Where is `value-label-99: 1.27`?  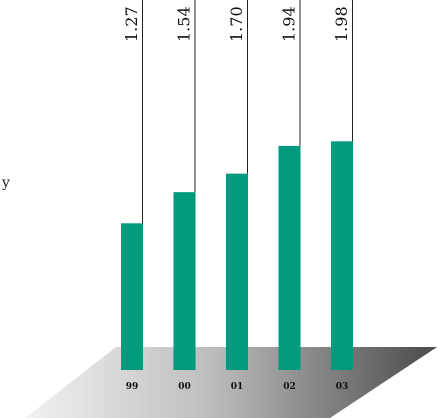
value-label-99: 1.27 is located at coordinates (131, 24).